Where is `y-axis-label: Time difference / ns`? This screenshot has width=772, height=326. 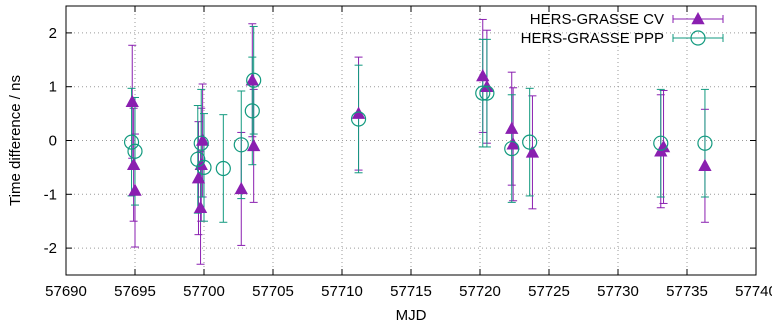 y-axis-label: Time difference / ns is located at coordinates (15, 140).